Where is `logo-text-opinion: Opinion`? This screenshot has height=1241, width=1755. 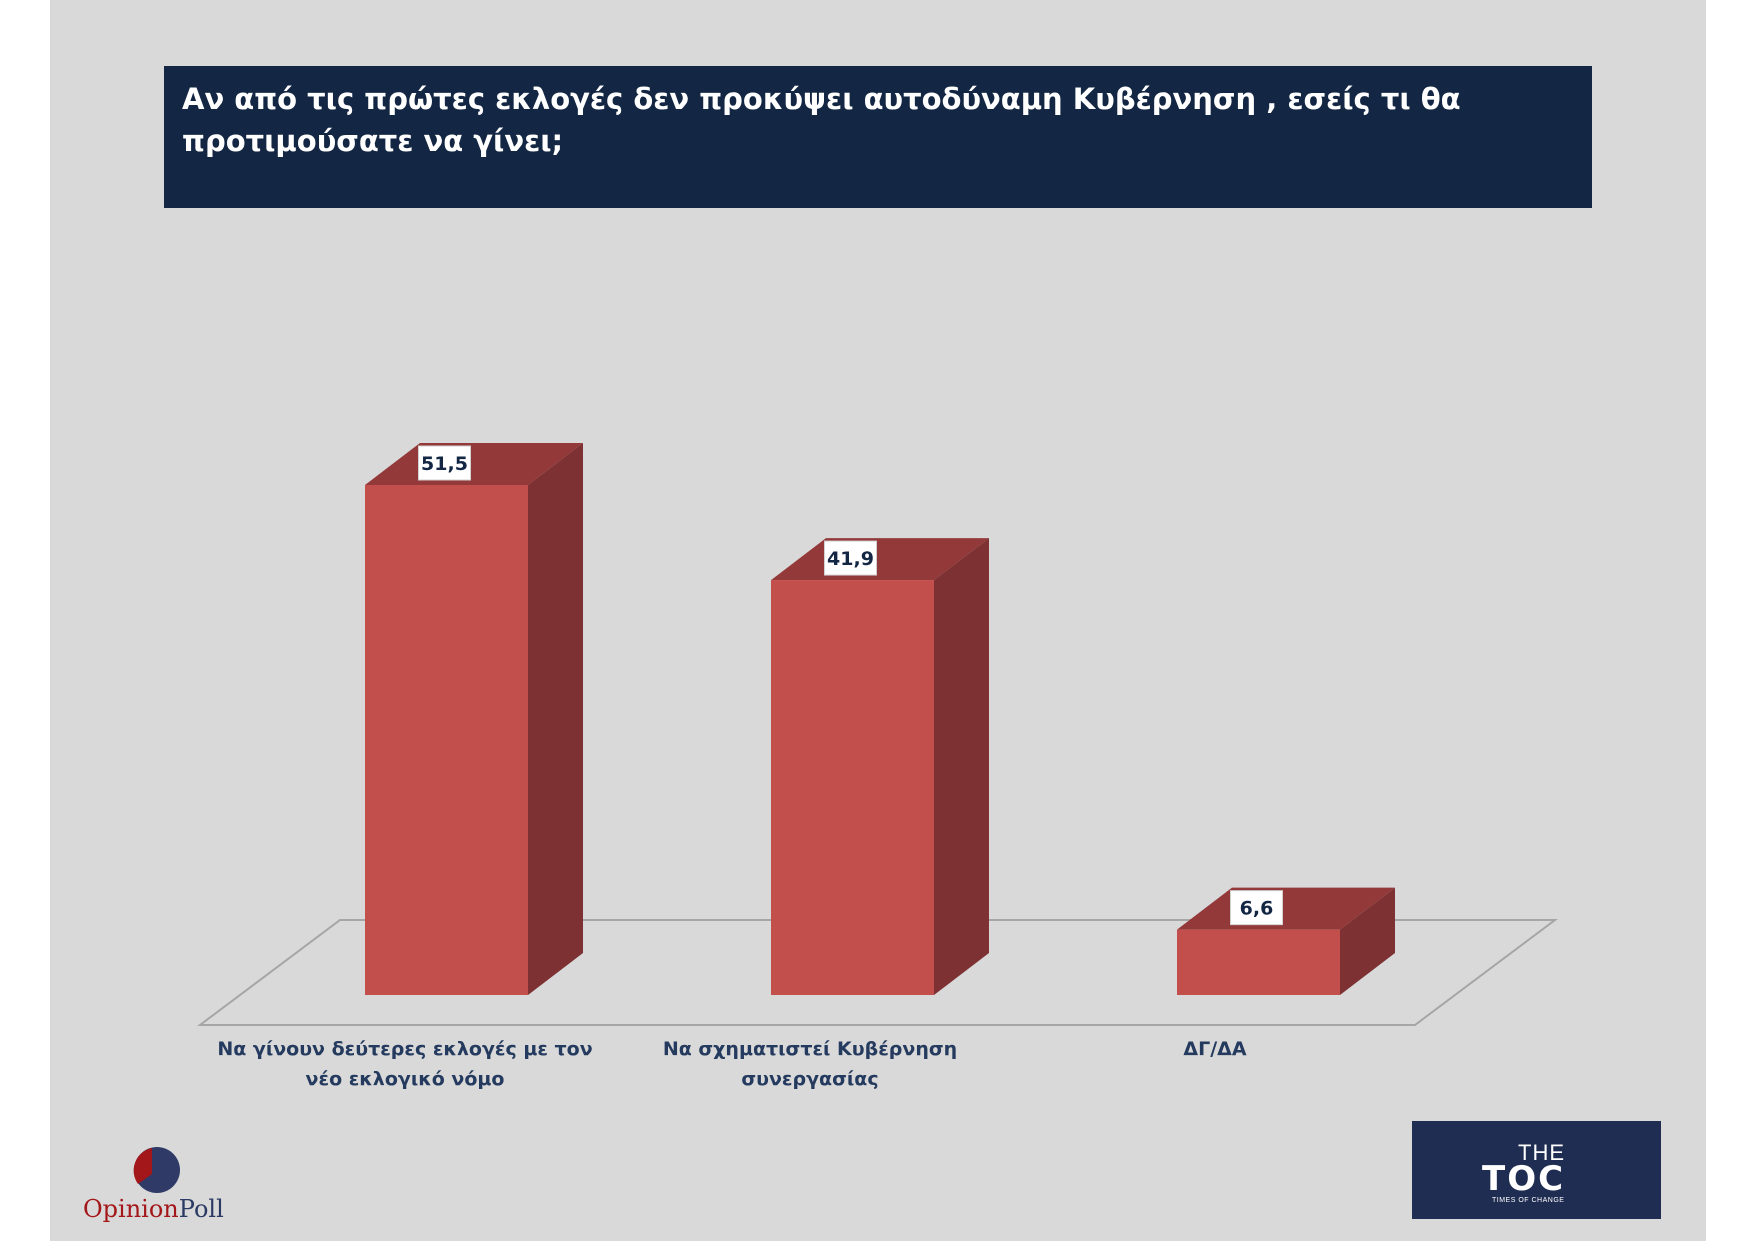
logo-text-opinion: Opinion is located at coordinates (131, 1209).